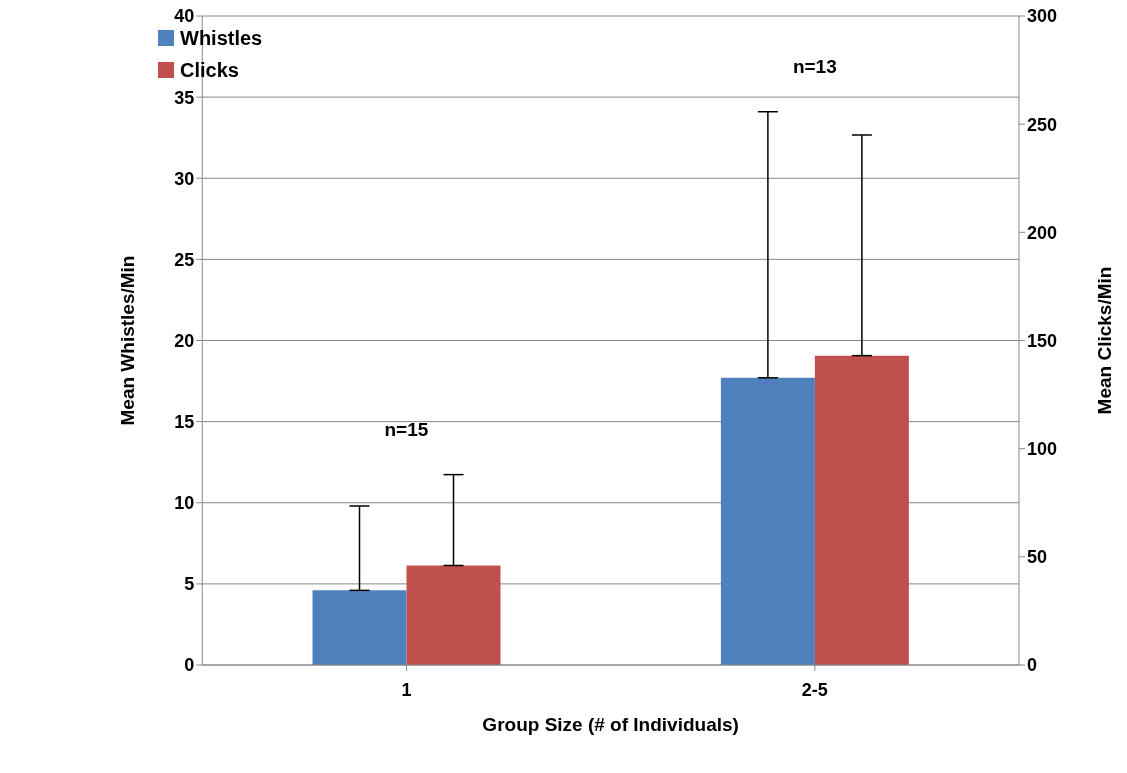 This screenshot has width=1127, height=773. Describe the element at coordinates (406, 689) in the screenshot. I see `x-tick-label: 1` at that location.